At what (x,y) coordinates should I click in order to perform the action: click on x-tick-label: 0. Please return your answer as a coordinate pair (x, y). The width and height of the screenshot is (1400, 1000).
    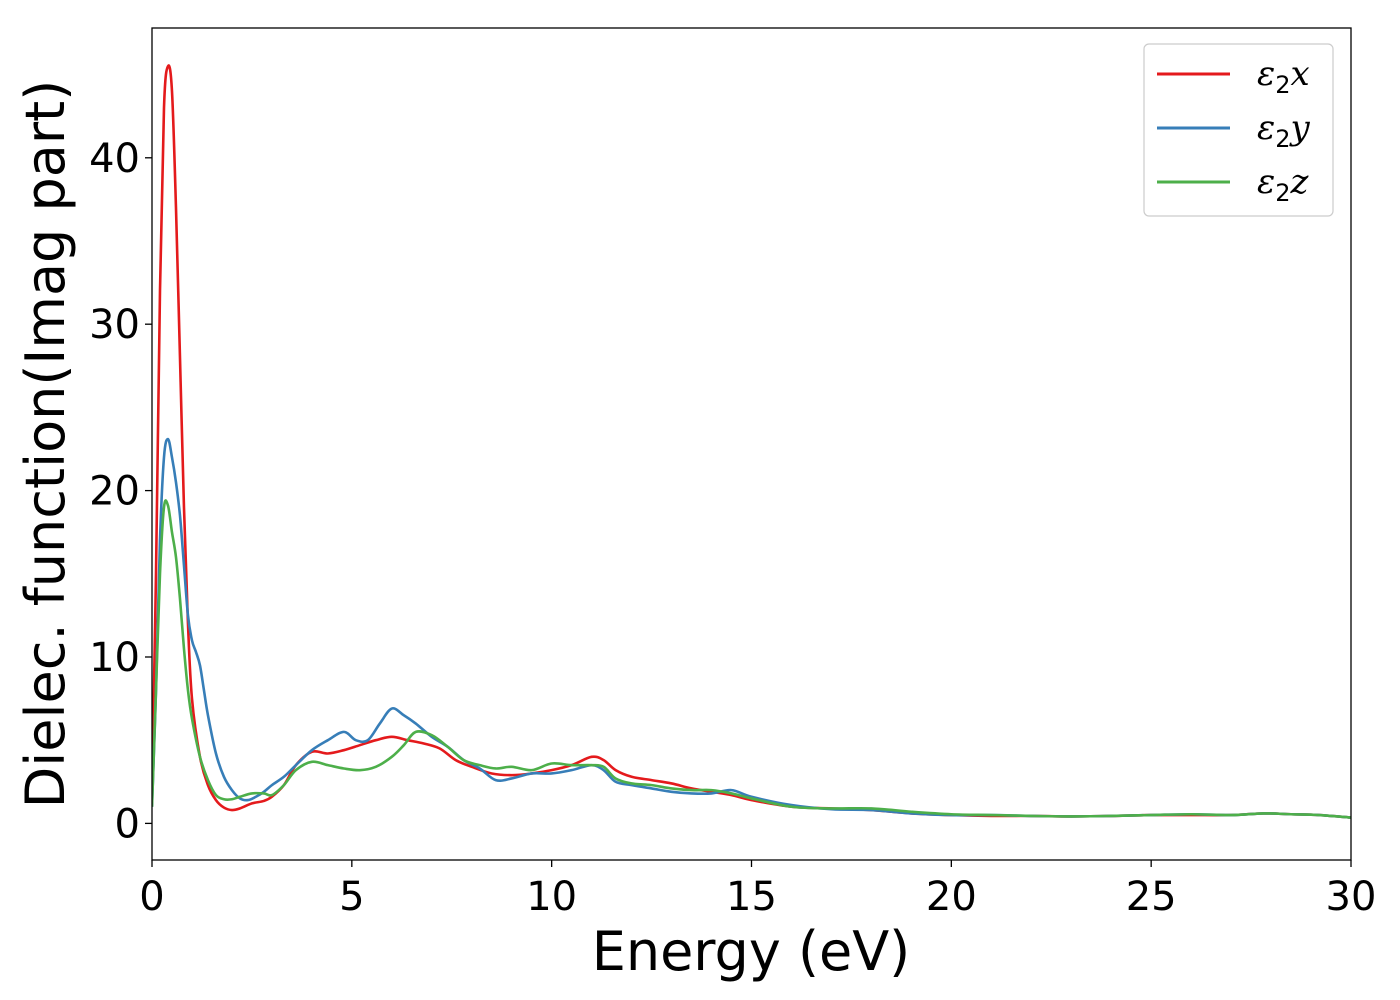
    Looking at the image, I should click on (151, 897).